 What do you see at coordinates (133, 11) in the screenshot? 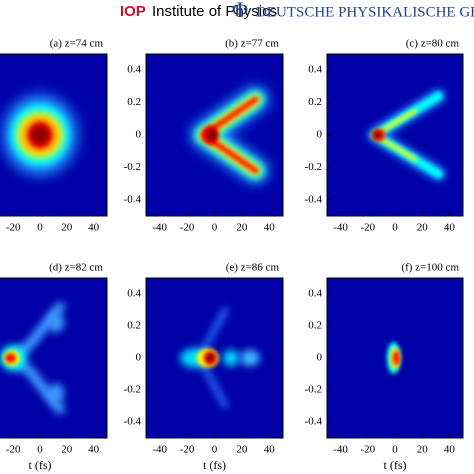
I see `iop-logo: IOP` at bounding box center [133, 11].